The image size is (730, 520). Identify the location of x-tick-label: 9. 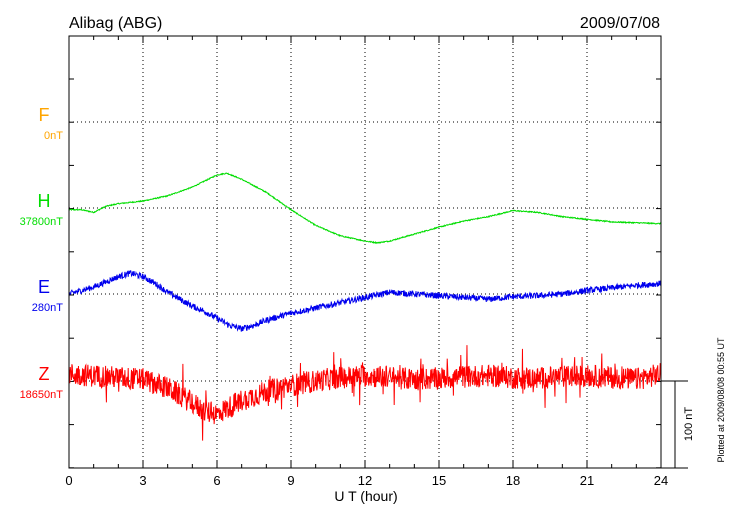
(290, 480).